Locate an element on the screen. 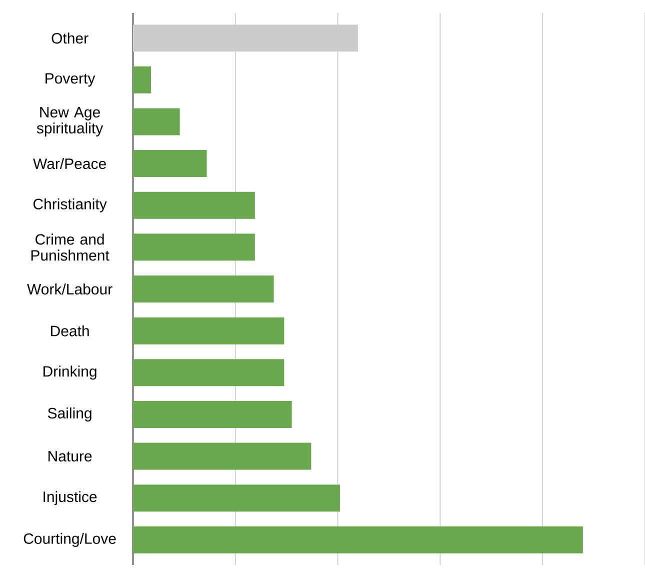 The image size is (645, 581). y-tick-label: Crime and Punishment is located at coordinates (70, 247).